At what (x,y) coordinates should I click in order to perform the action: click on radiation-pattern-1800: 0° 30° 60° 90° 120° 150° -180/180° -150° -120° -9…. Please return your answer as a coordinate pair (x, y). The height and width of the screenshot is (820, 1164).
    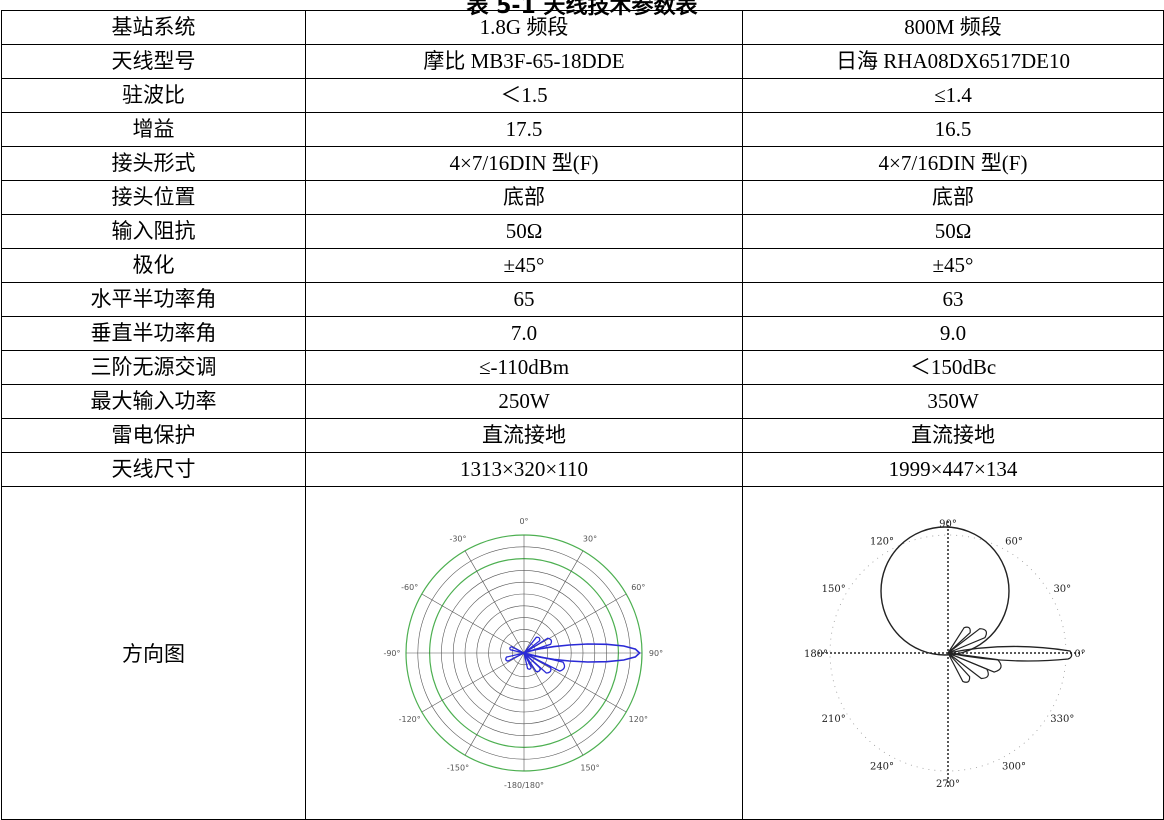
    Looking at the image, I should click on (523, 653).